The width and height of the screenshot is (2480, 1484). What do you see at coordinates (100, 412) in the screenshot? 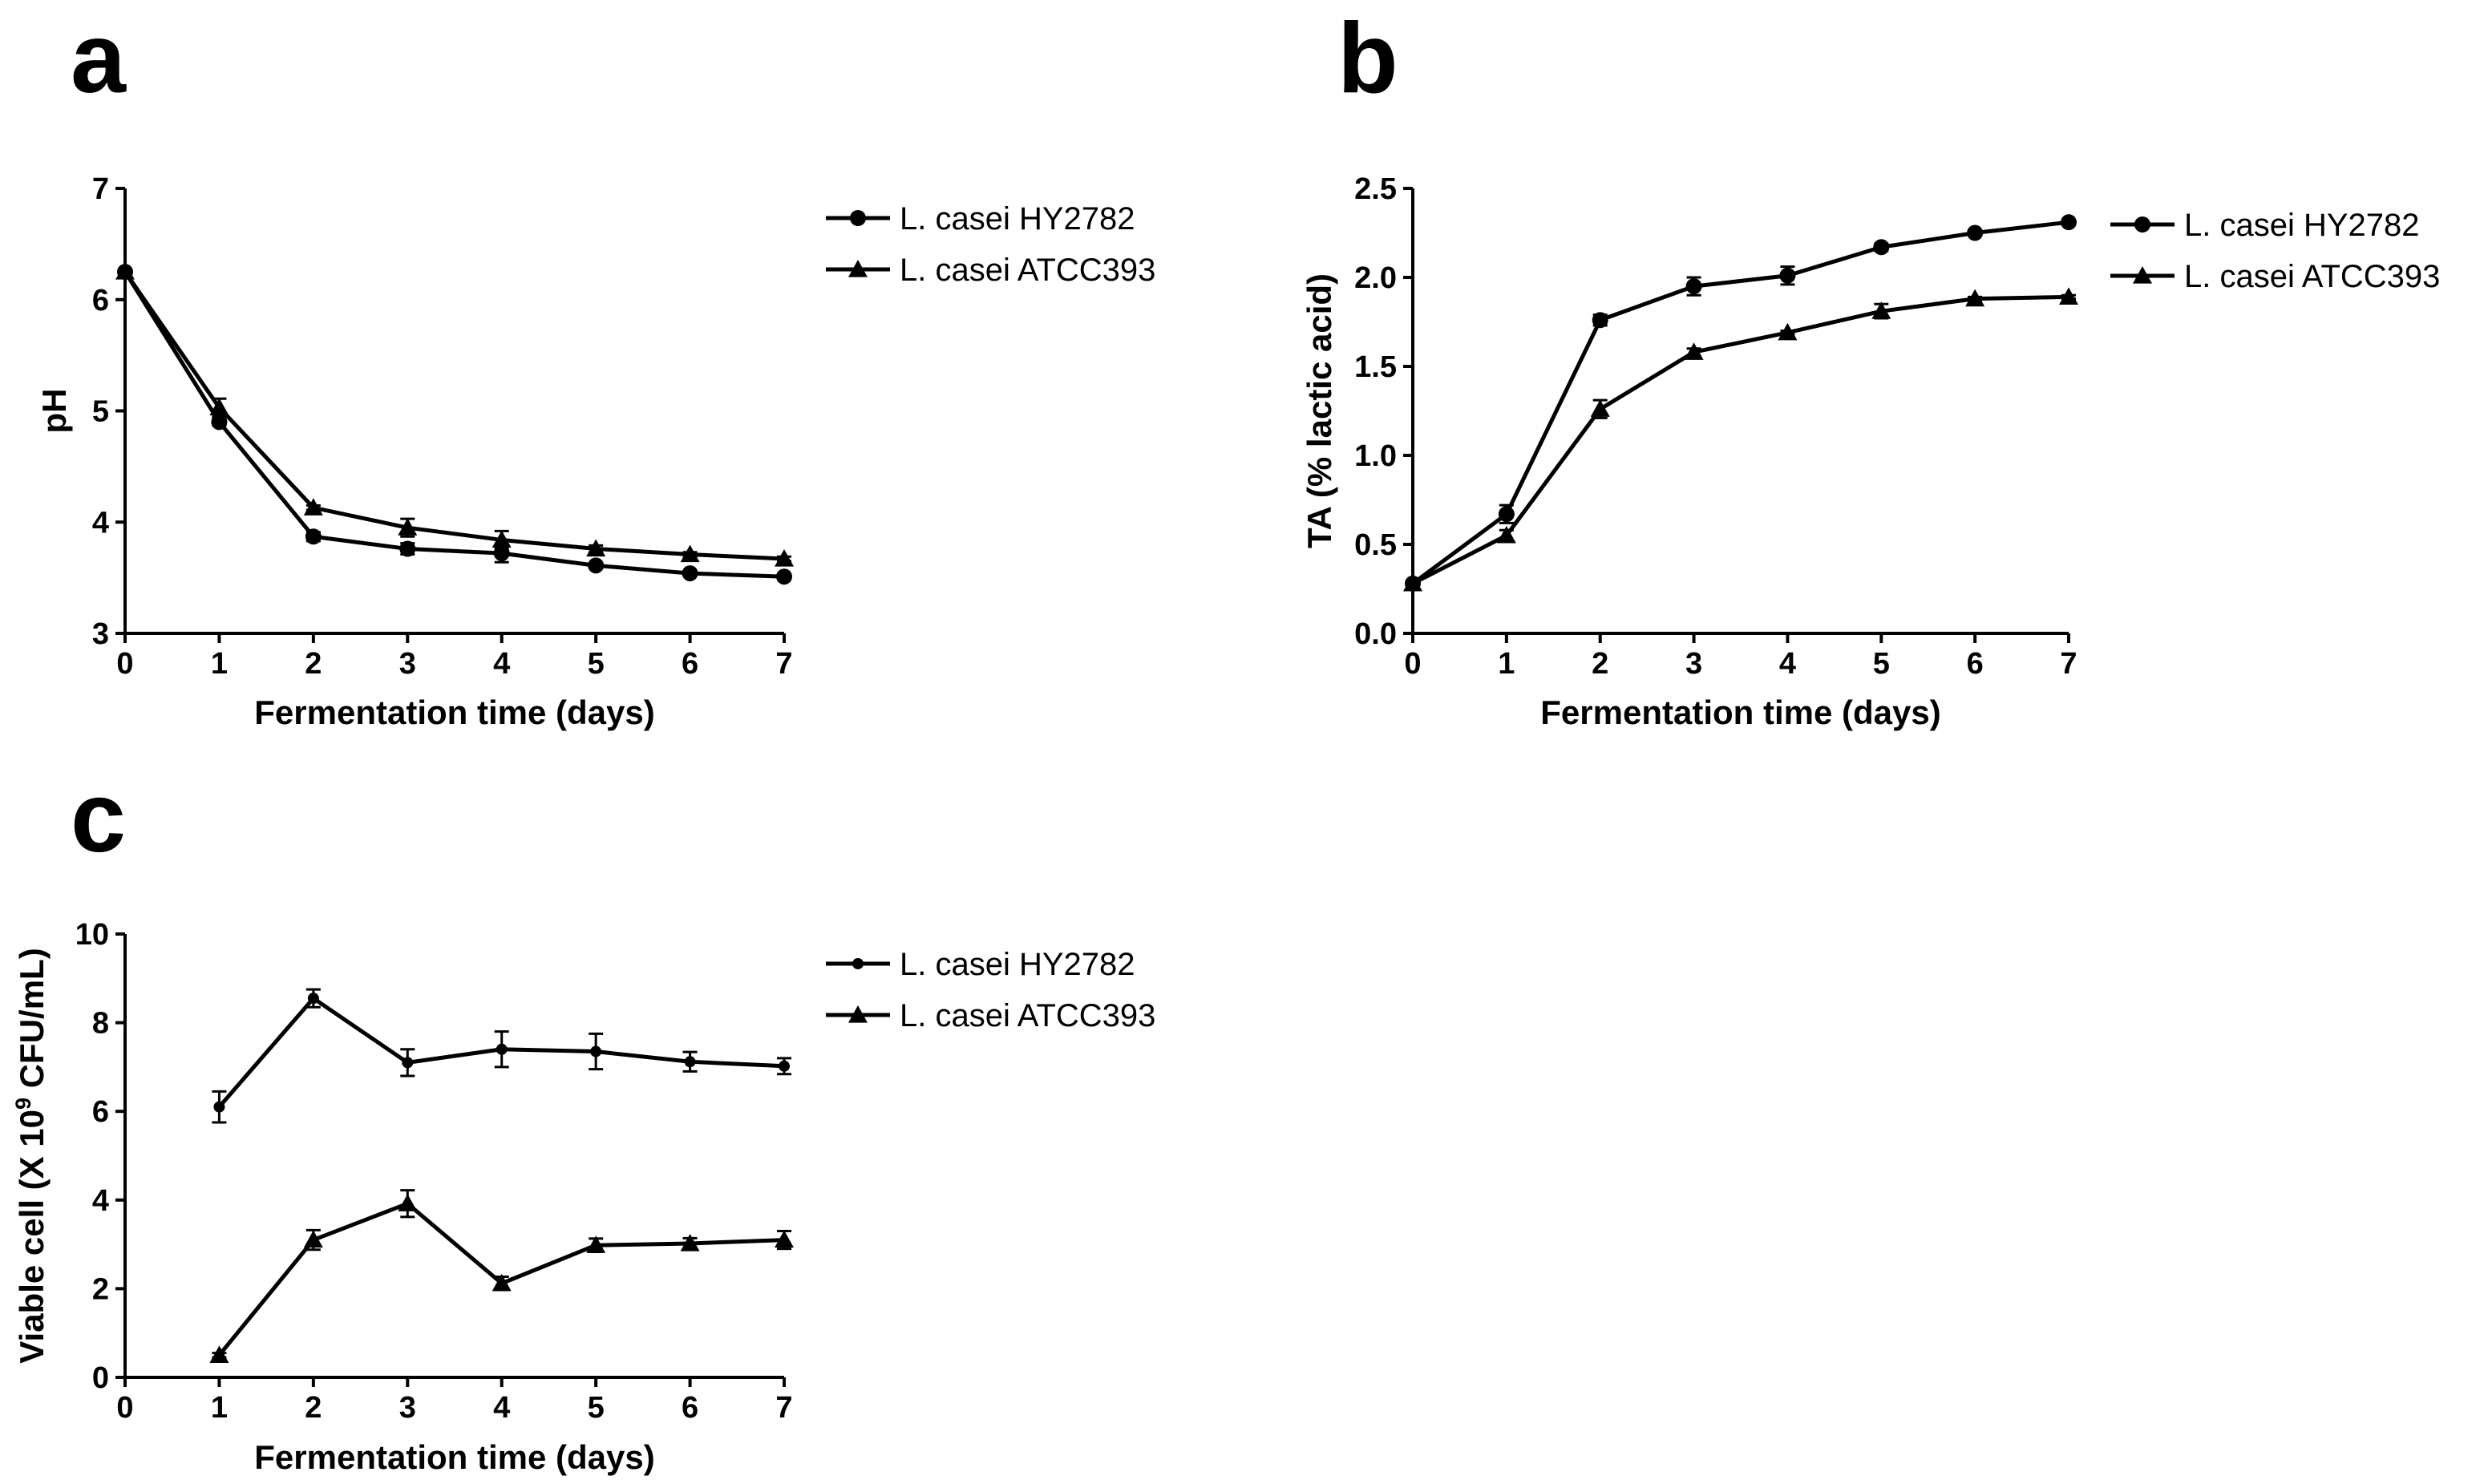
I see `y-tick-label: 5` at bounding box center [100, 412].